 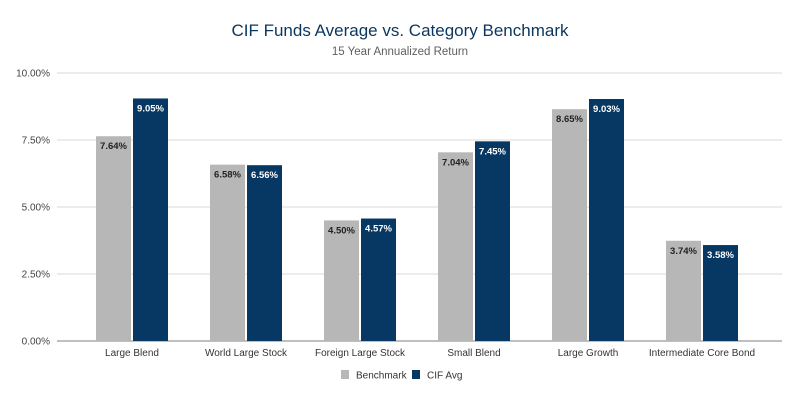 What do you see at coordinates (33, 74) in the screenshot?
I see `y-tick-label: 10.00%` at bounding box center [33, 74].